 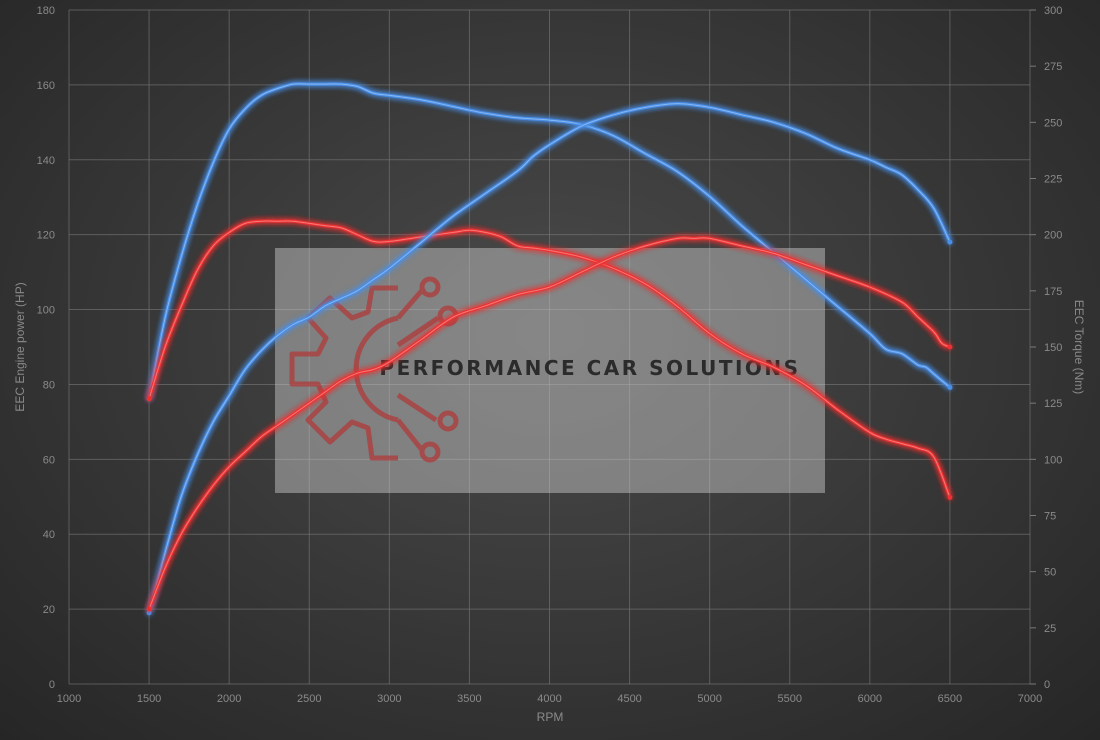 I want to click on y-right-tick-label: 0, so click(x=1047, y=685).